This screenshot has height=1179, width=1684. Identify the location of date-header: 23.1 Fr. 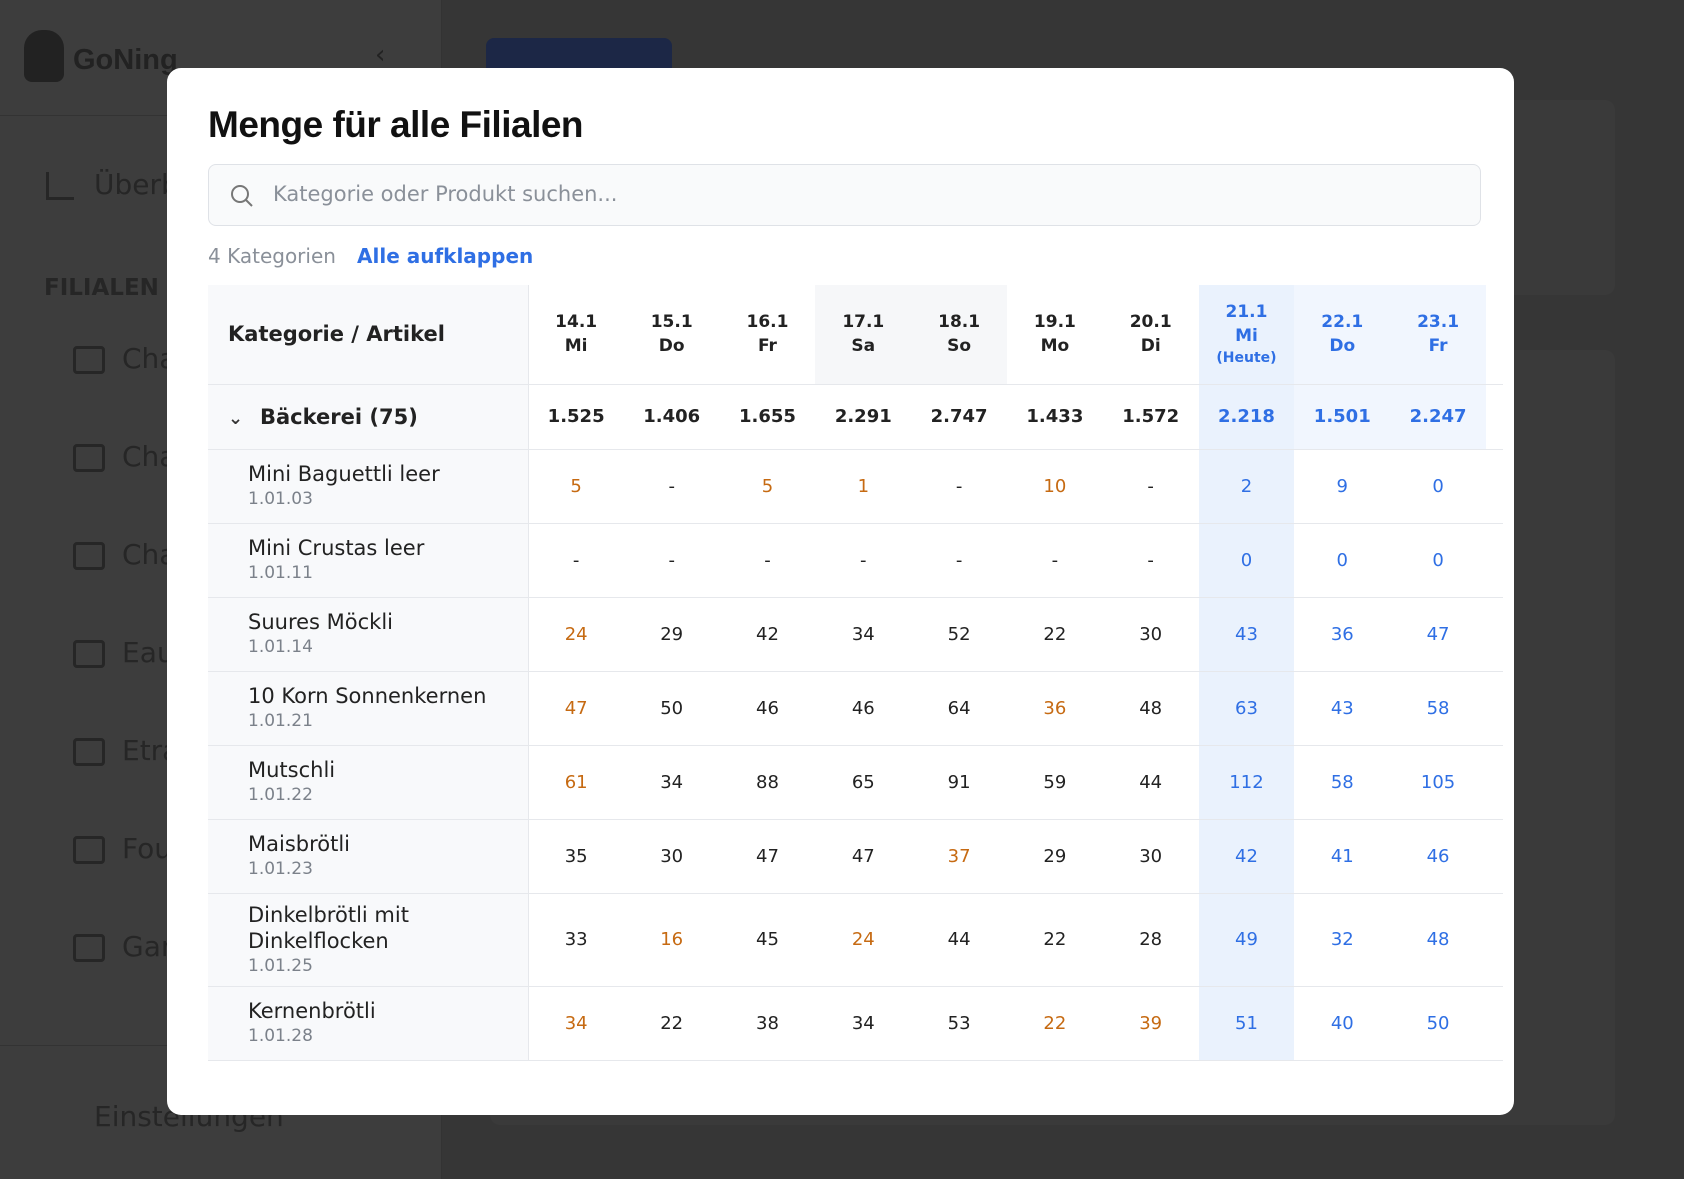
(1438, 335).